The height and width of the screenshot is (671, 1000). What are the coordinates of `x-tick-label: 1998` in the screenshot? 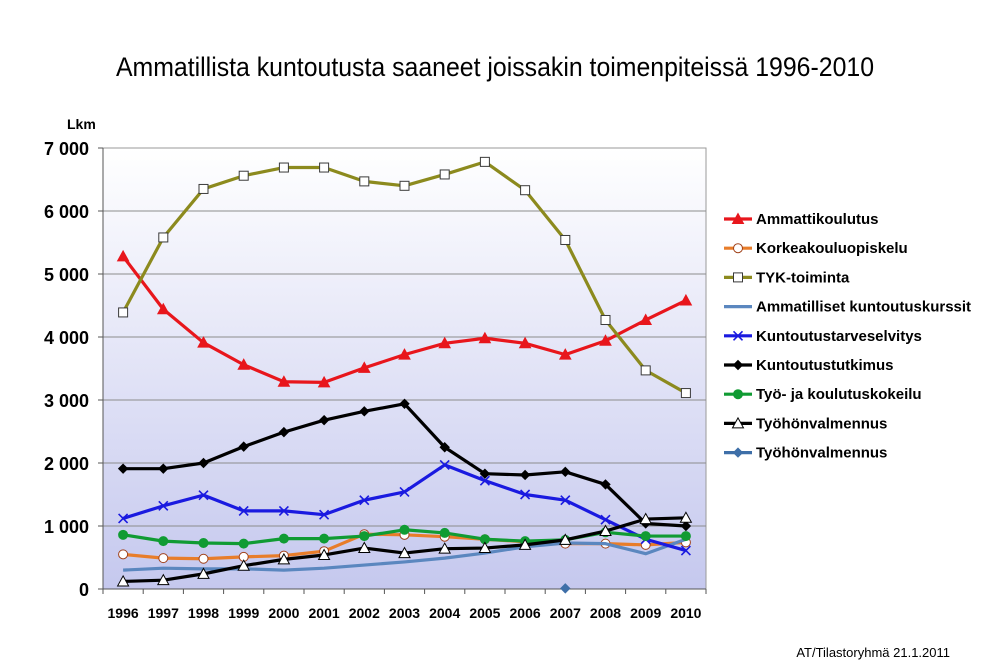 It's located at (203, 613).